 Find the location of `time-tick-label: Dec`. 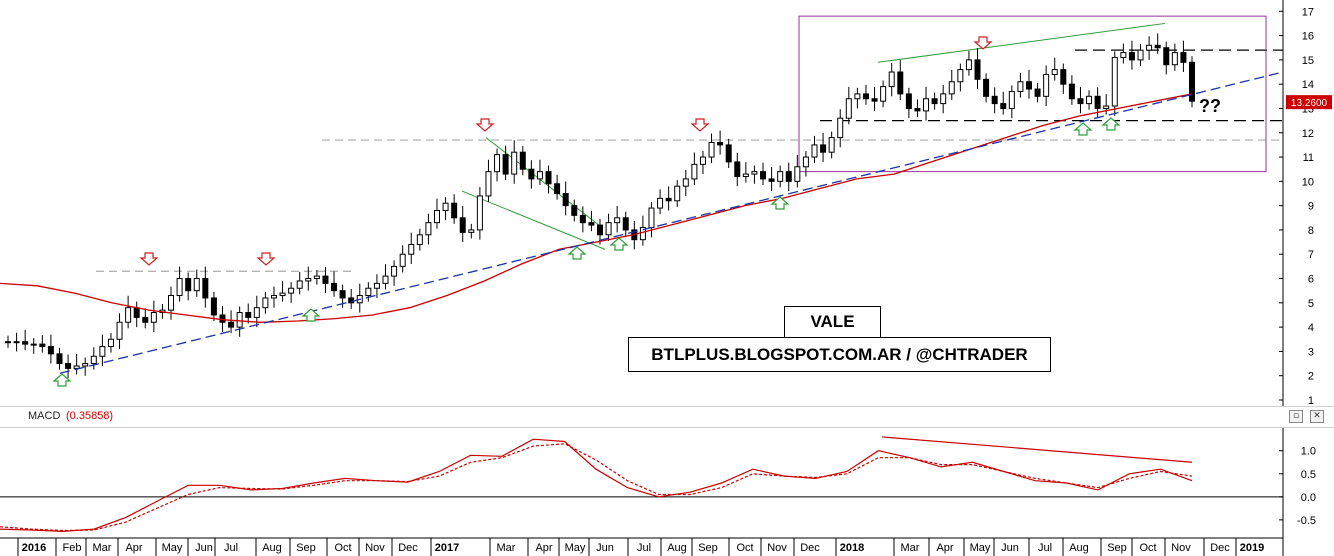

time-tick-label: Dec is located at coordinates (1220, 548).